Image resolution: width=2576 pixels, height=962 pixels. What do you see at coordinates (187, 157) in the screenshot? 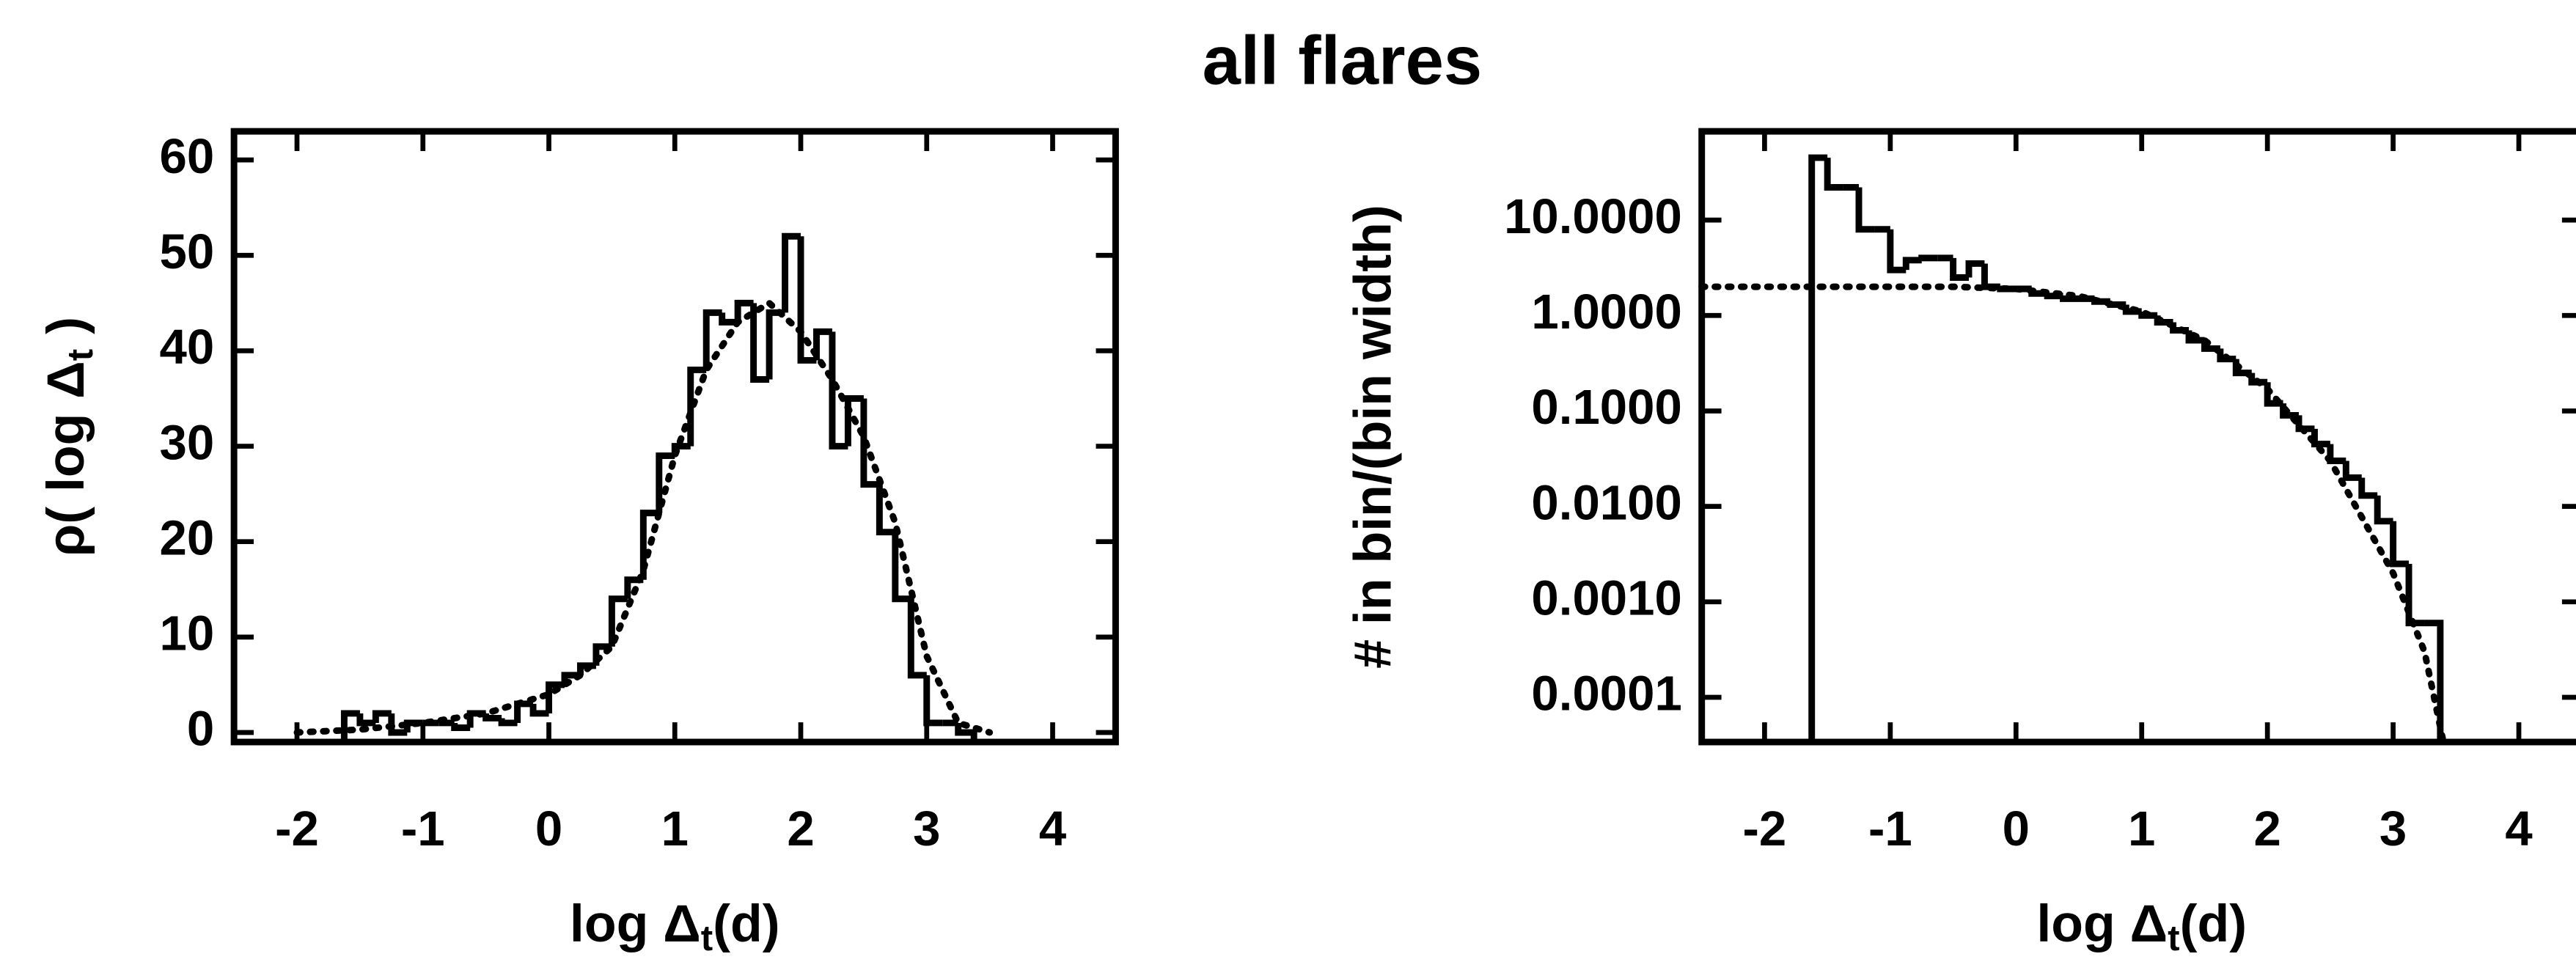
I see `y-tick-label: 60` at bounding box center [187, 157].